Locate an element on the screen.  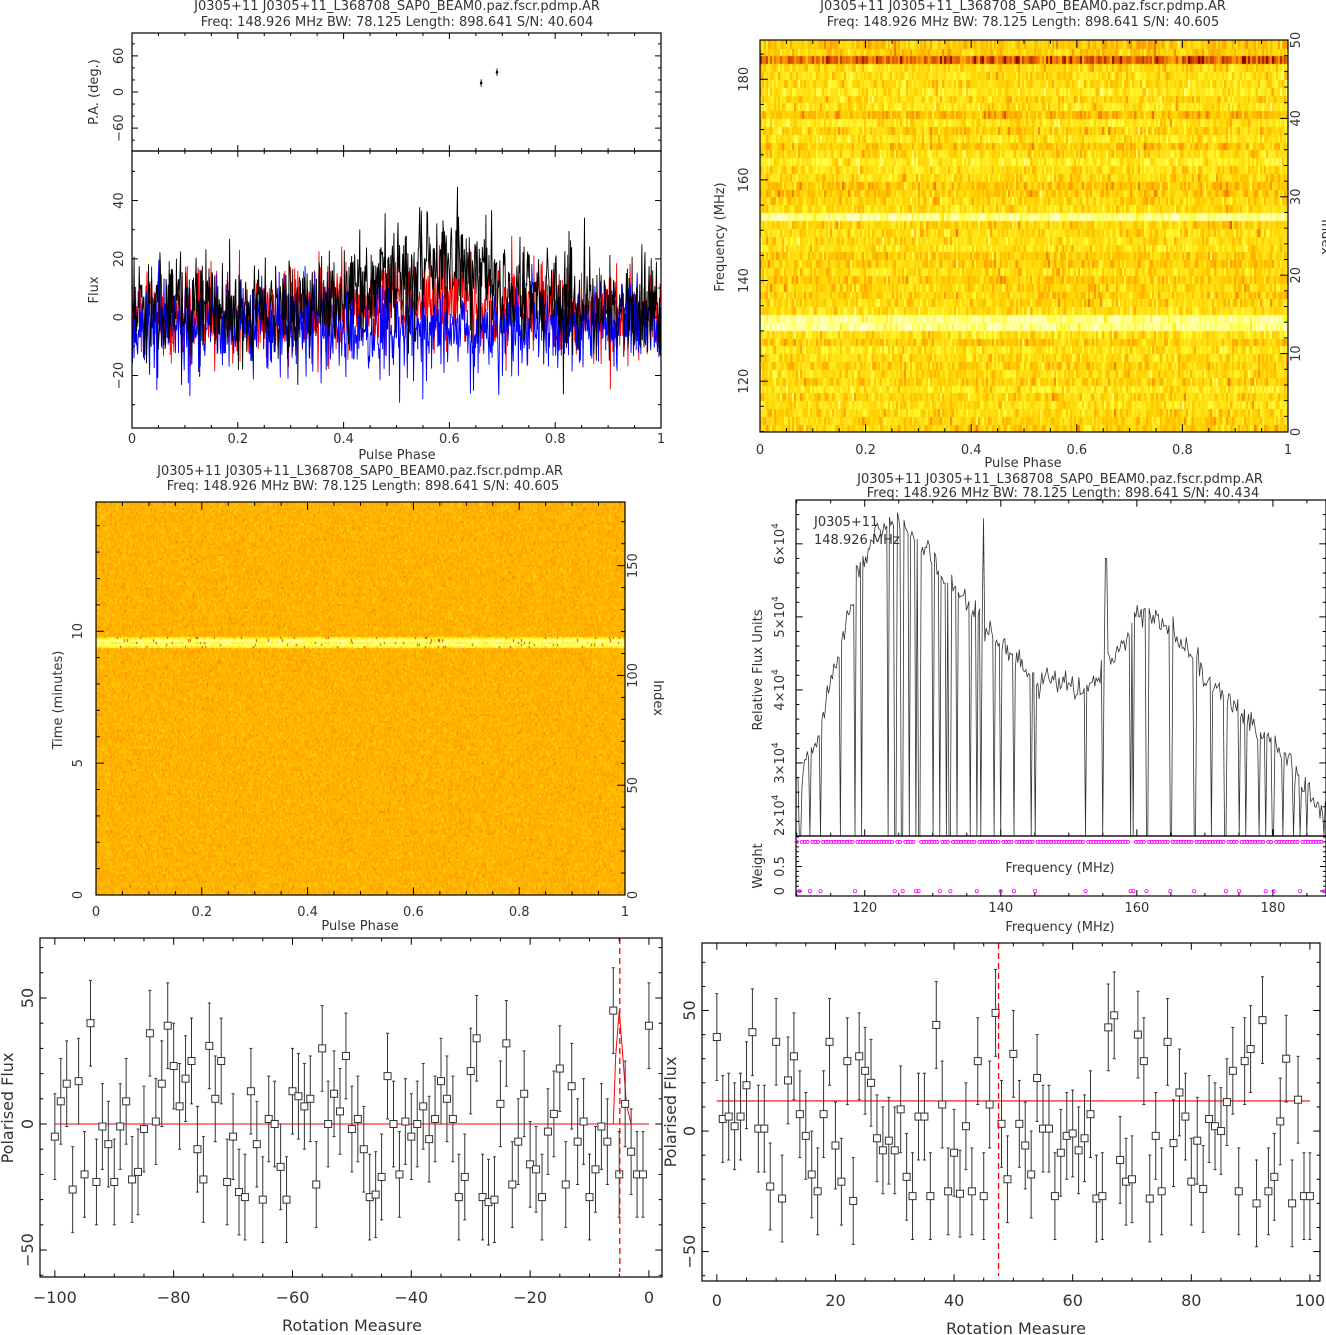
rm-negative-xtick-label: −80 is located at coordinates (174, 1297).